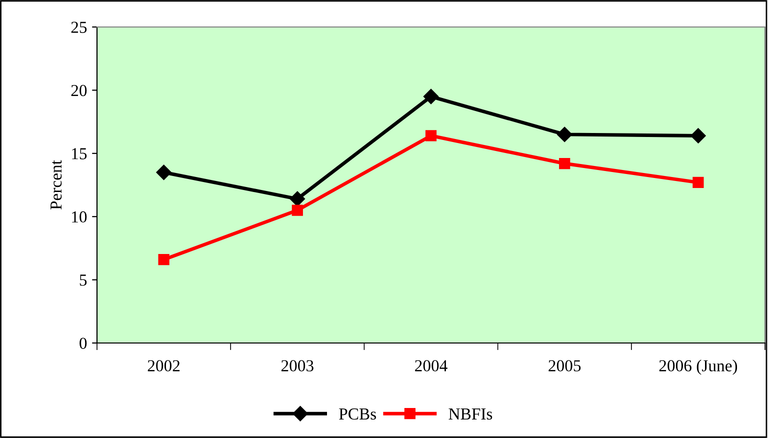 Image resolution: width=768 pixels, height=438 pixels. Describe the element at coordinates (698, 367) in the screenshot. I see `x-tick-label: 2006 (June)` at that location.